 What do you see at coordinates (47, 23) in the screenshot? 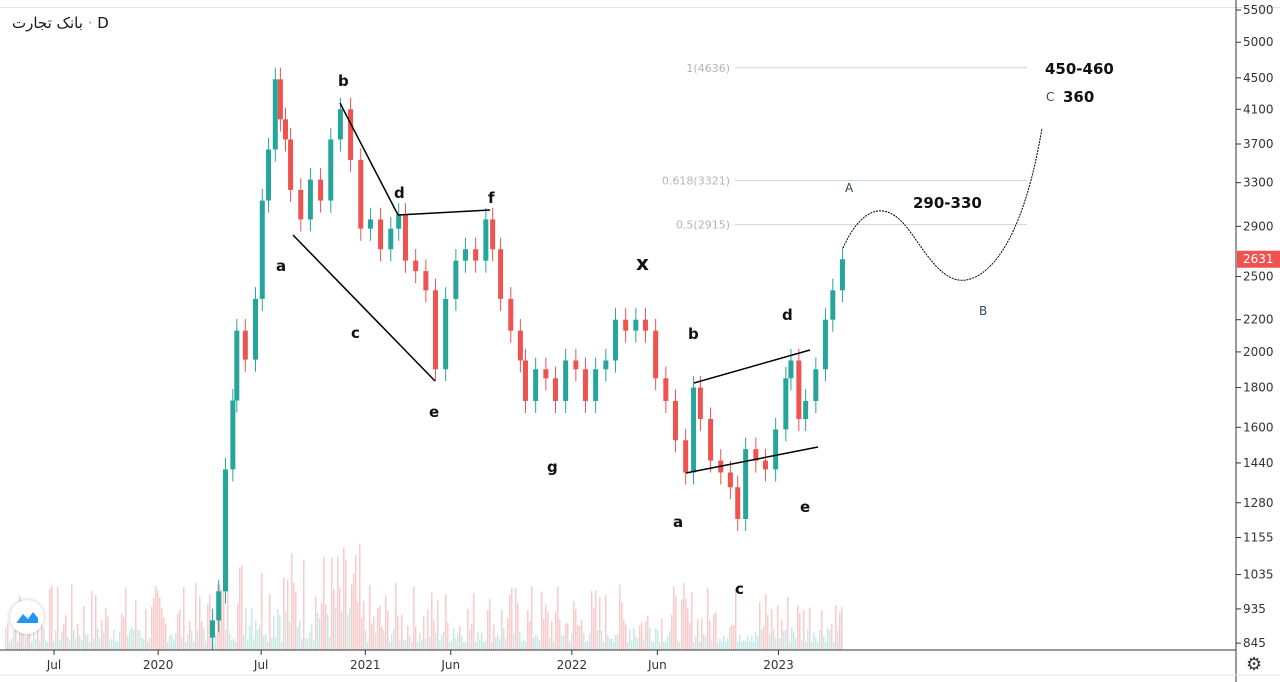
I see `symbol-name: بانک تجارت` at bounding box center [47, 23].